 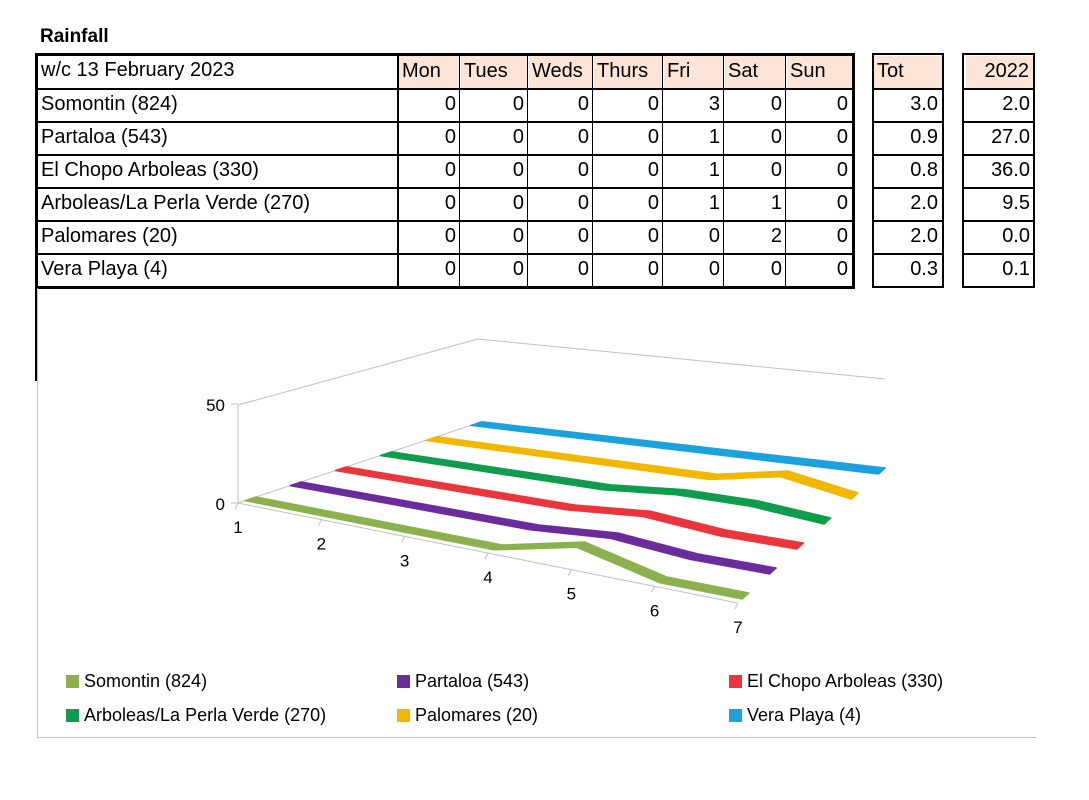 What do you see at coordinates (571, 594) in the screenshot?
I see `x-tick-label: 5` at bounding box center [571, 594].